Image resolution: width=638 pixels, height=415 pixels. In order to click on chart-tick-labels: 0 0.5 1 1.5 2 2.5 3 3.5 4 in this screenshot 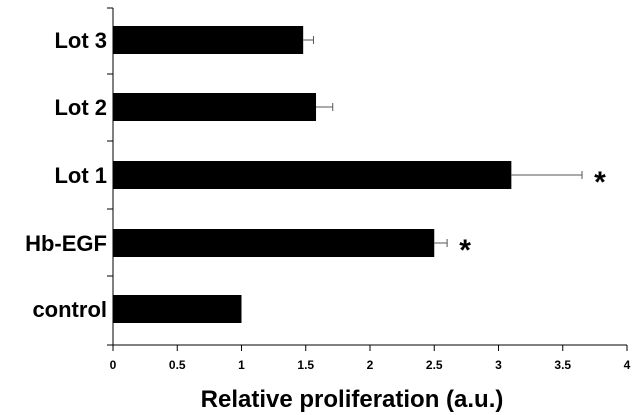, I will do `click(370, 365)`.